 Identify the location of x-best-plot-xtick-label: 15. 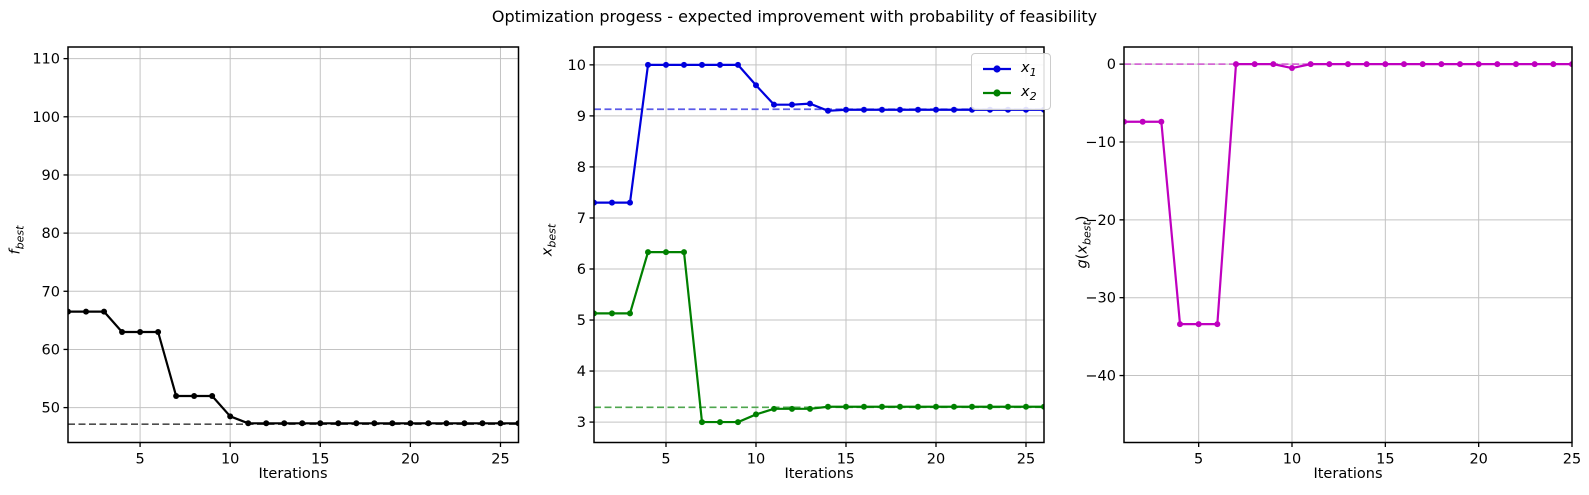
(846, 460).